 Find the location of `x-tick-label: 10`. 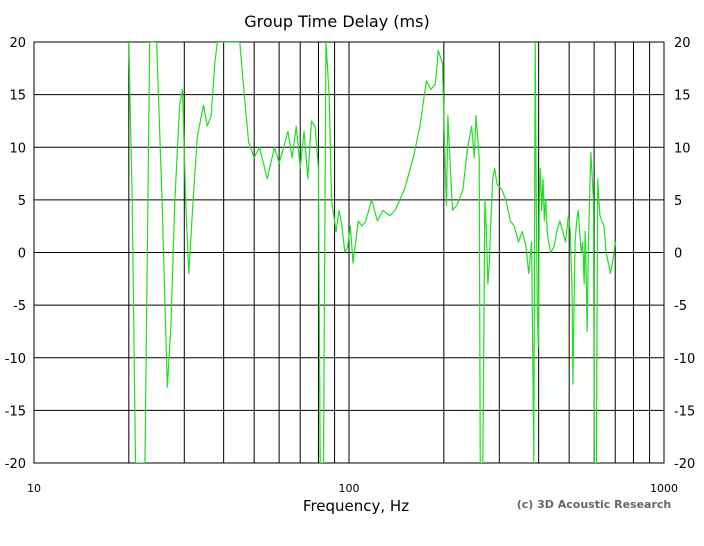

x-tick-label: 10 is located at coordinates (34, 488).